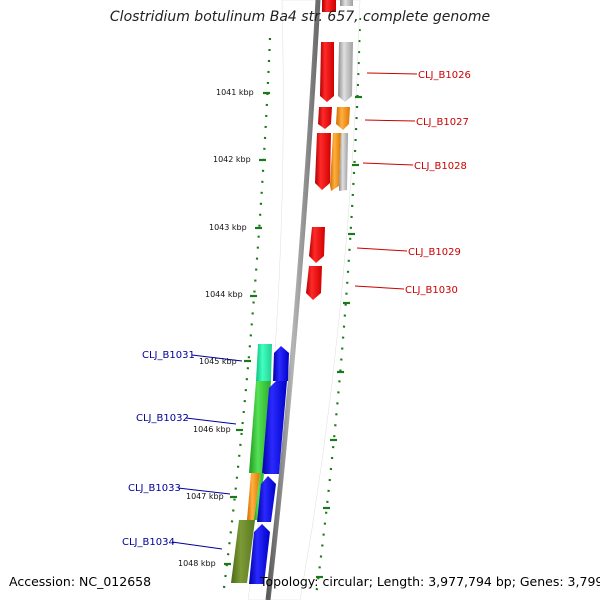 The width and height of the screenshot is (600, 600). I want to click on genome-backbone, so click(293, 300).